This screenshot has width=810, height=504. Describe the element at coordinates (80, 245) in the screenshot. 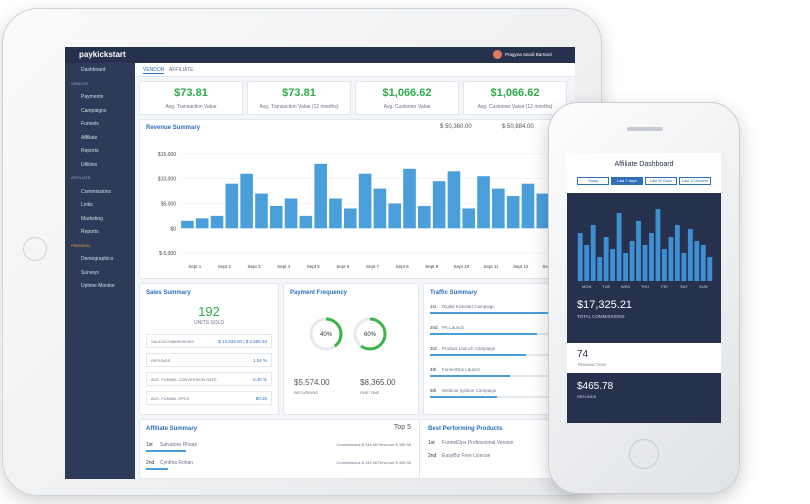

I see `sidebar-heading: PREMIUM` at that location.